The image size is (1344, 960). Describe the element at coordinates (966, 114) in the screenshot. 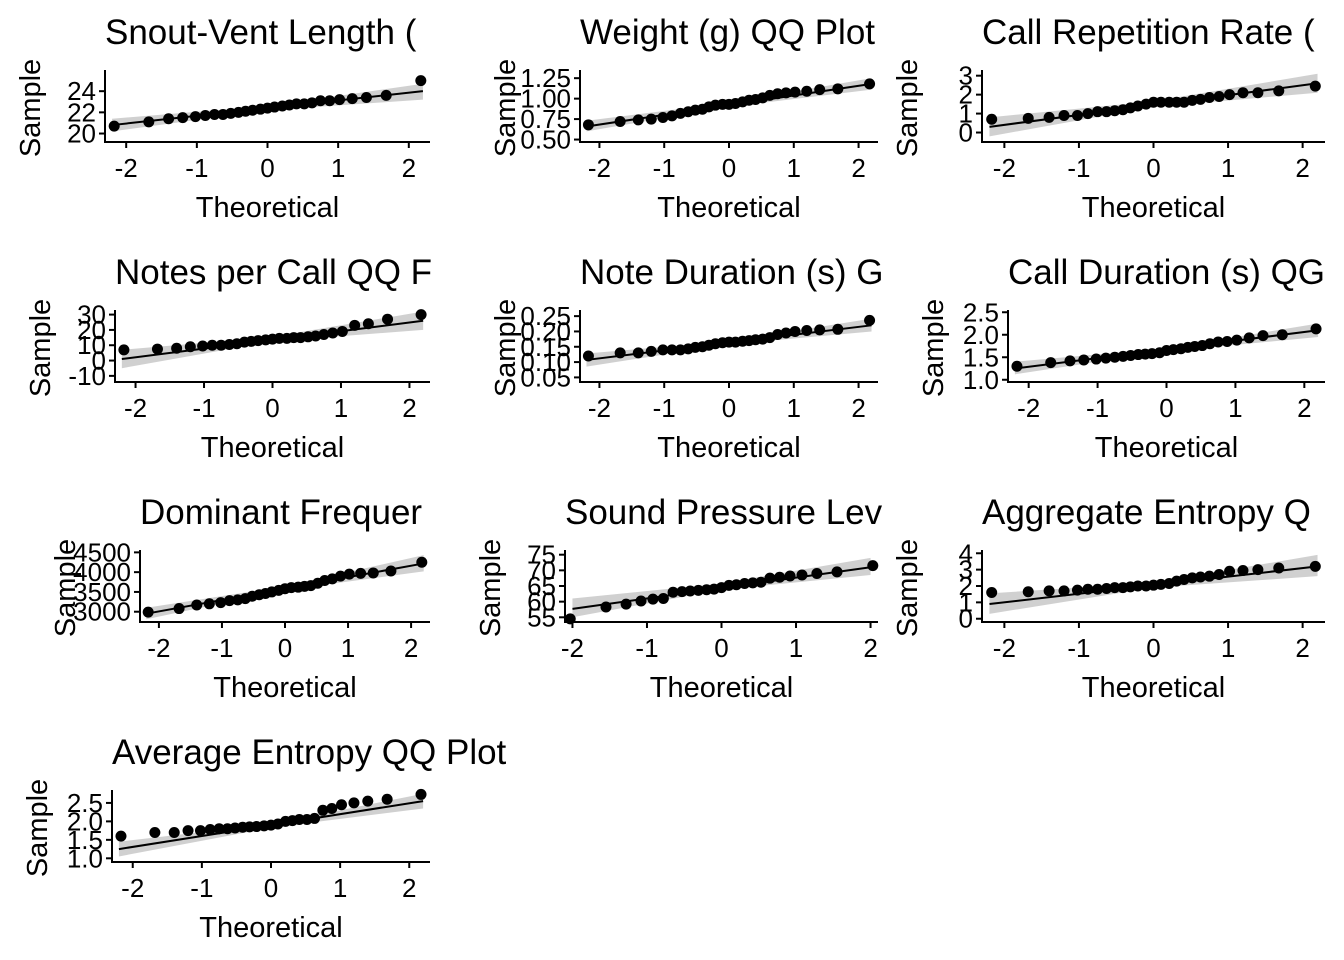

I see `y-tick-label: 1` at that location.